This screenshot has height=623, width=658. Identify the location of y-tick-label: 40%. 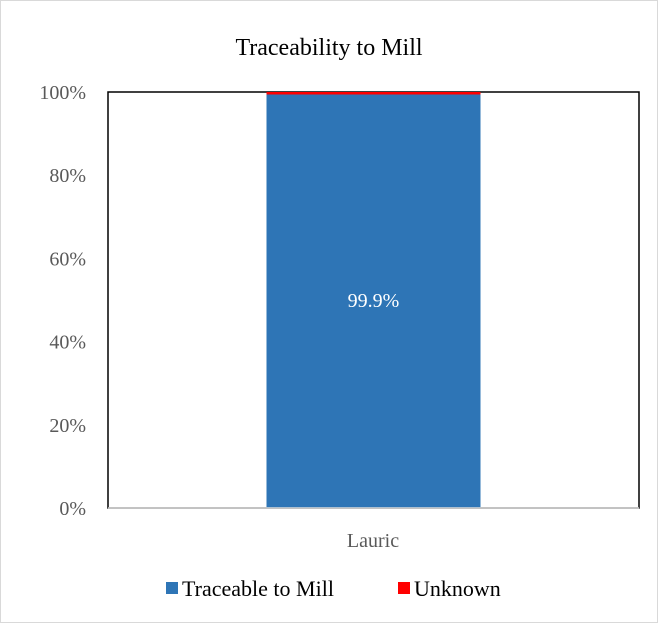
(67, 343).